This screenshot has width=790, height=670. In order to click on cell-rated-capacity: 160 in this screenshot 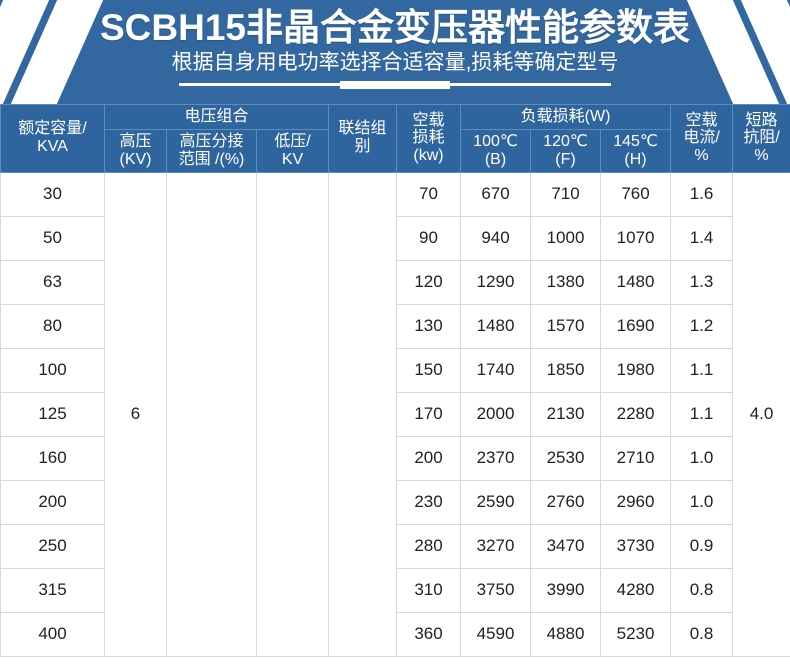, I will do `click(52, 458)`.